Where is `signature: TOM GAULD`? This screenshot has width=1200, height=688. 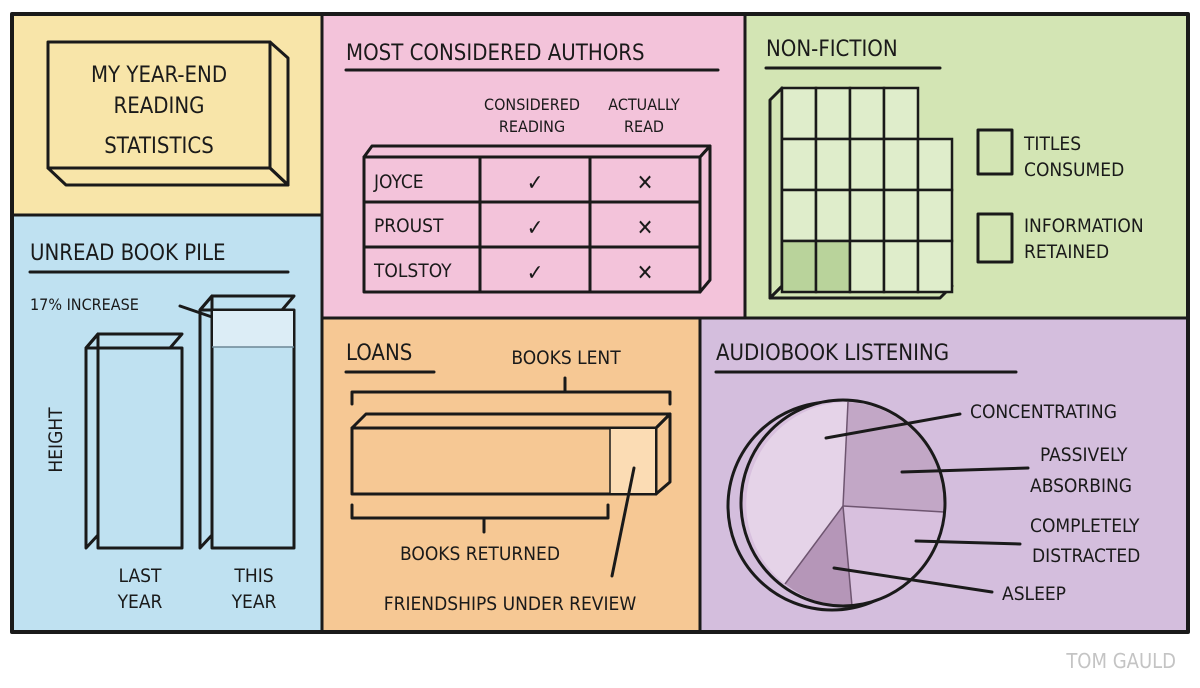 signature: TOM GAULD is located at coordinates (1120, 661).